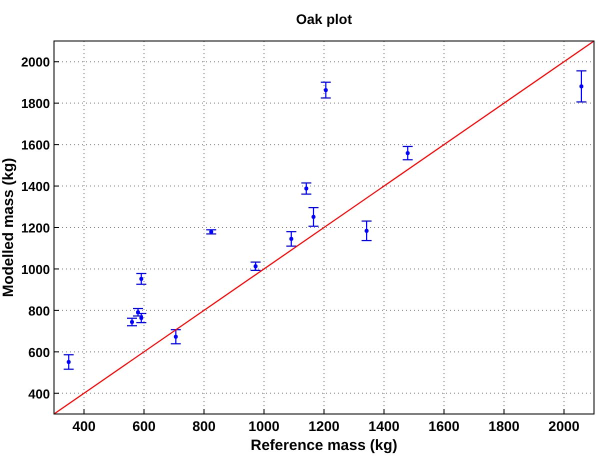 This screenshot has height=456, width=598. Describe the element at coordinates (84, 426) in the screenshot. I see `x-tick-label: 400` at that location.